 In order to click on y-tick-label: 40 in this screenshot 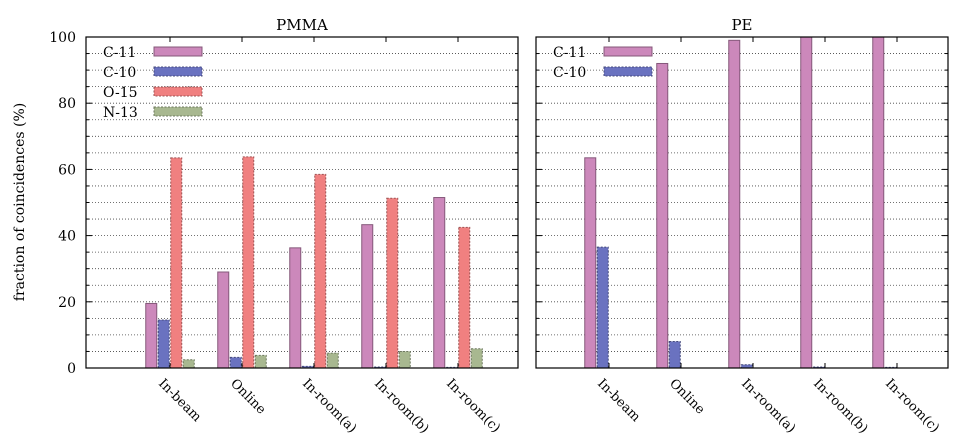, I will do `click(67, 237)`.